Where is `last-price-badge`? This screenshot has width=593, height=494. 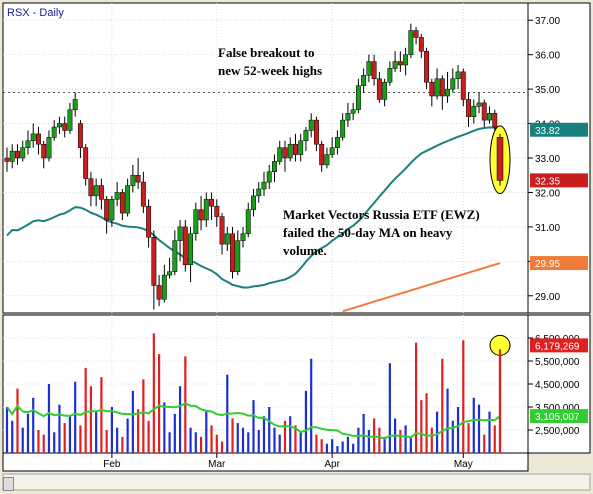 last-price-badge is located at coordinates (559, 180).